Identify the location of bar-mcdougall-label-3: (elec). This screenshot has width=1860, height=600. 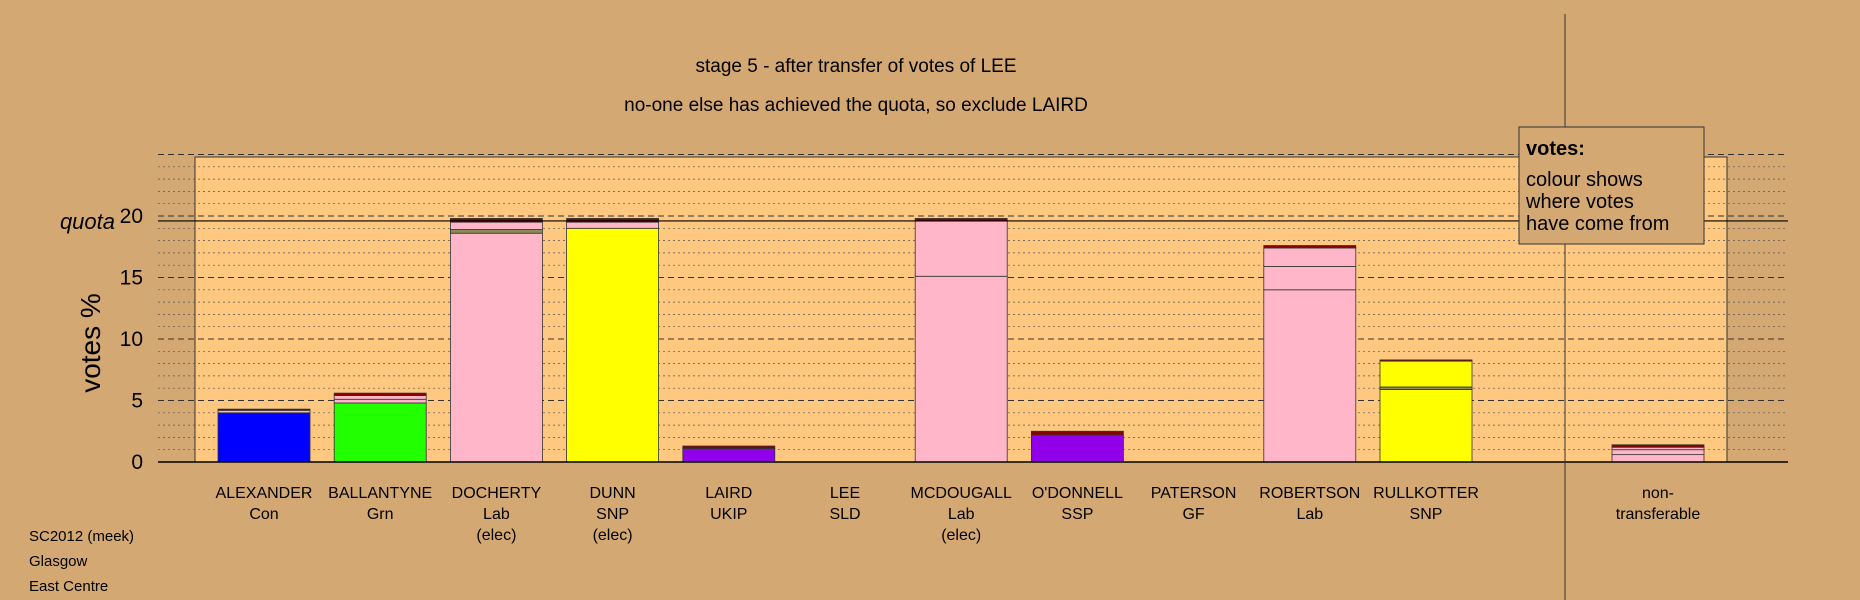
(961, 535).